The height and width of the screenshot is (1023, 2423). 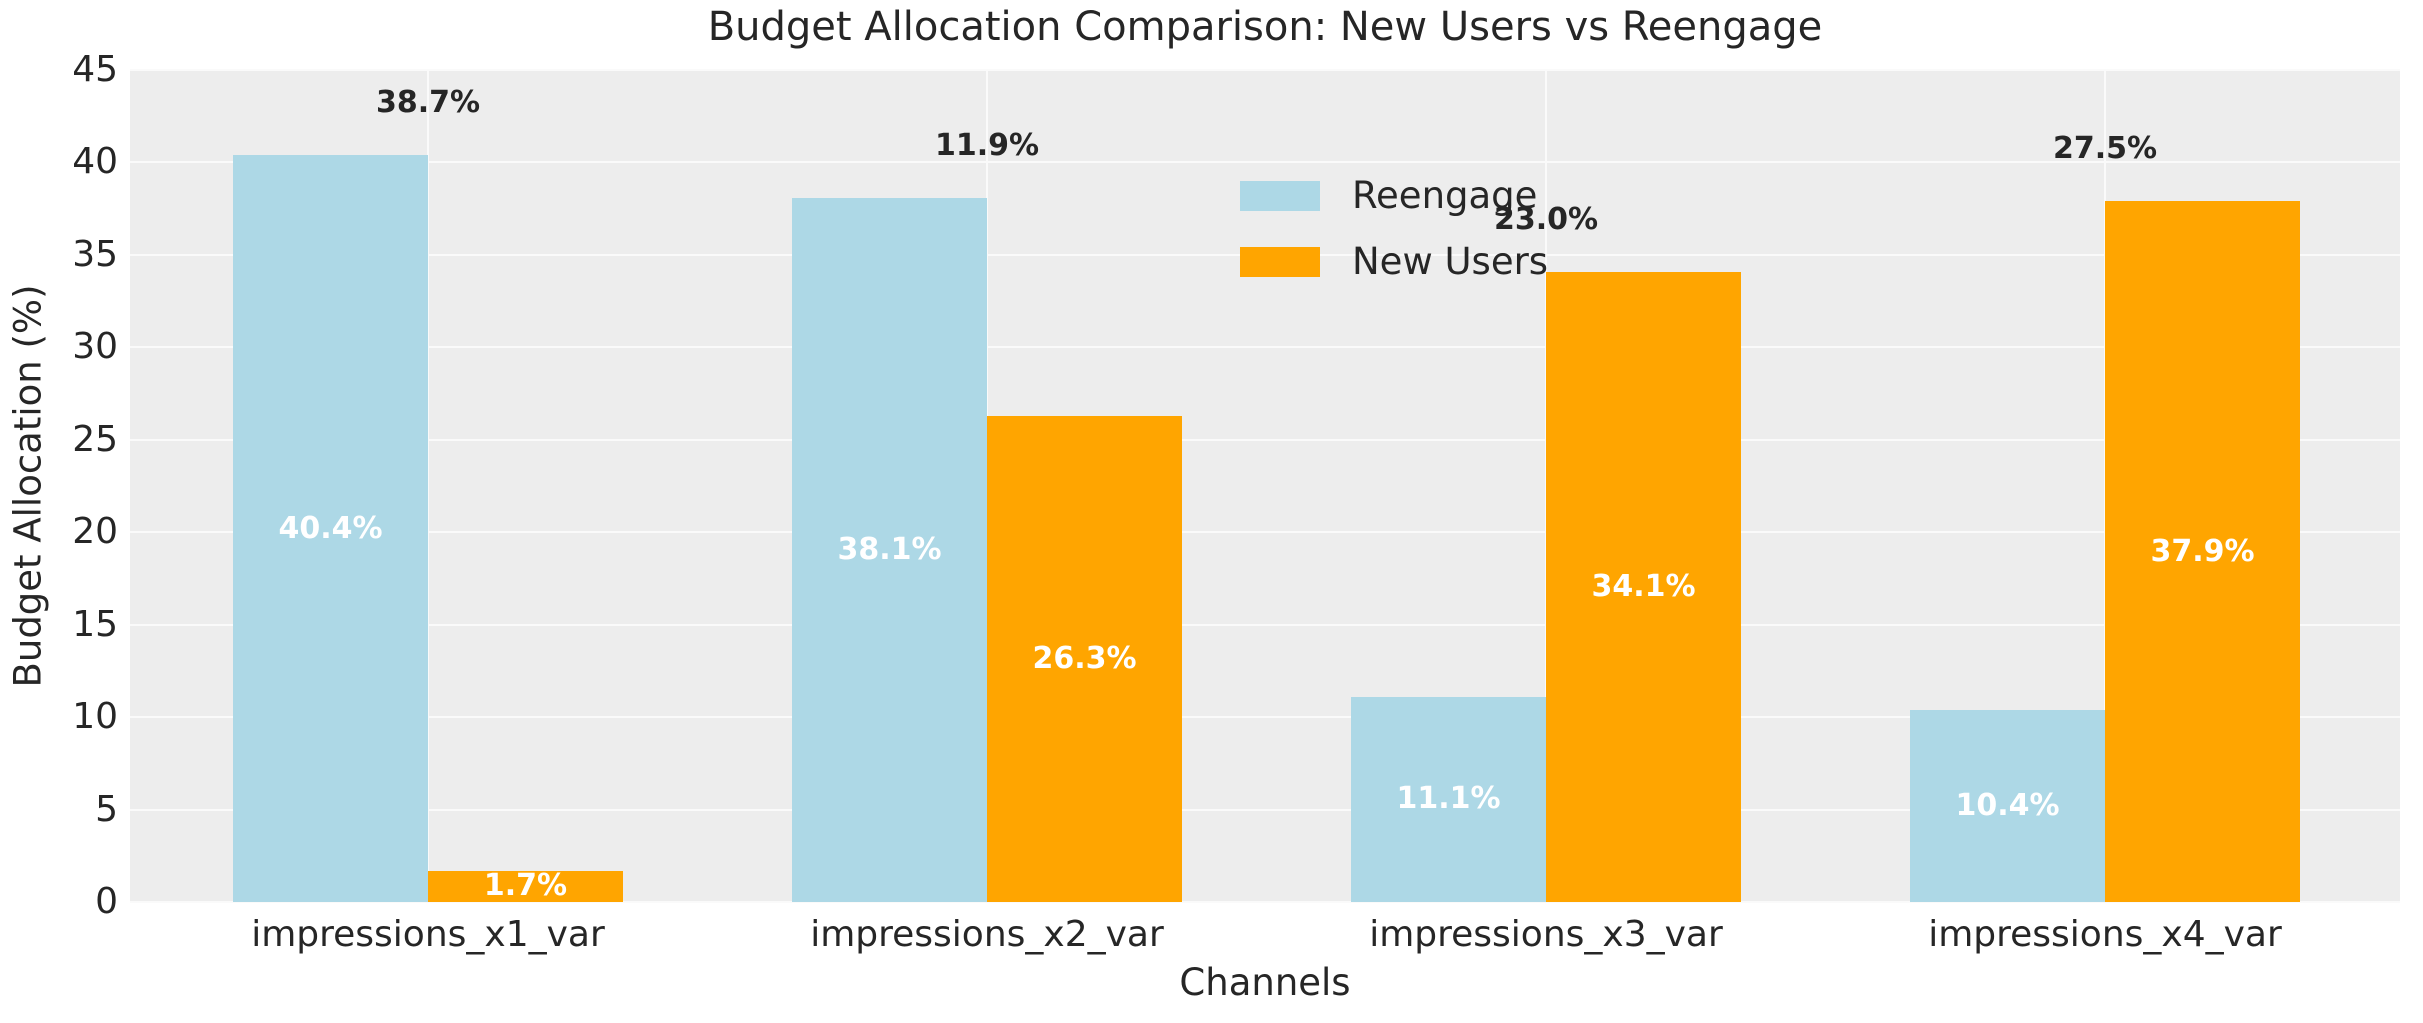 I want to click on legend-swatch-reengage, so click(x=1280, y=195).